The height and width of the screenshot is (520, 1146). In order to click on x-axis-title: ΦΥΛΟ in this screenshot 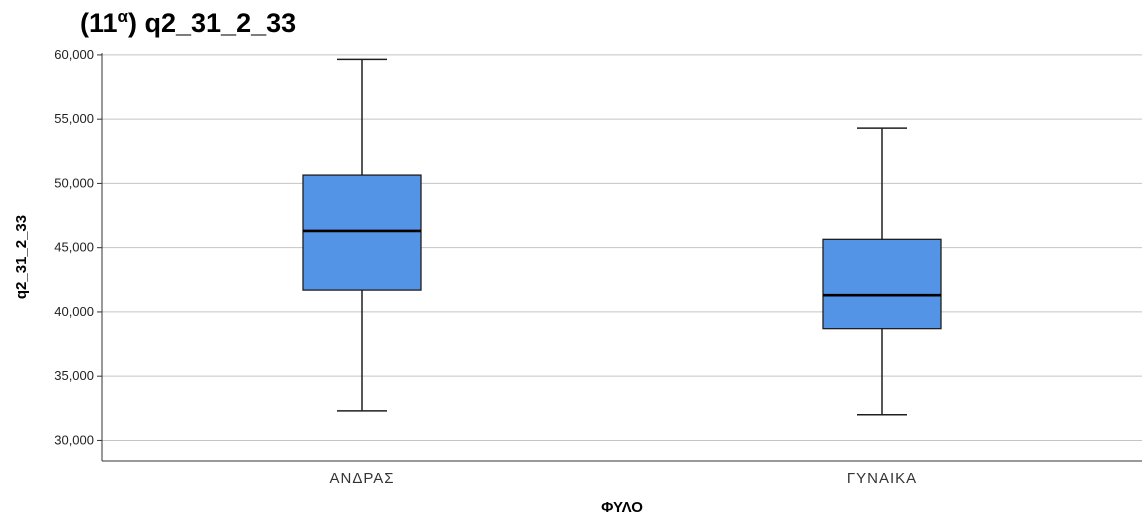, I will do `click(622, 507)`.